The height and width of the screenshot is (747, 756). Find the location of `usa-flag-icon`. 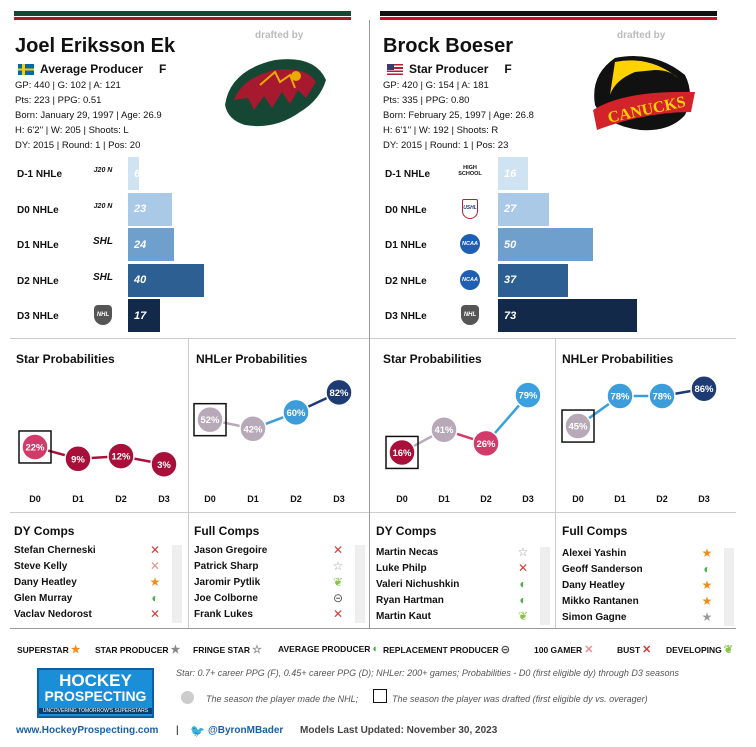

usa-flag-icon is located at coordinates (395, 69).